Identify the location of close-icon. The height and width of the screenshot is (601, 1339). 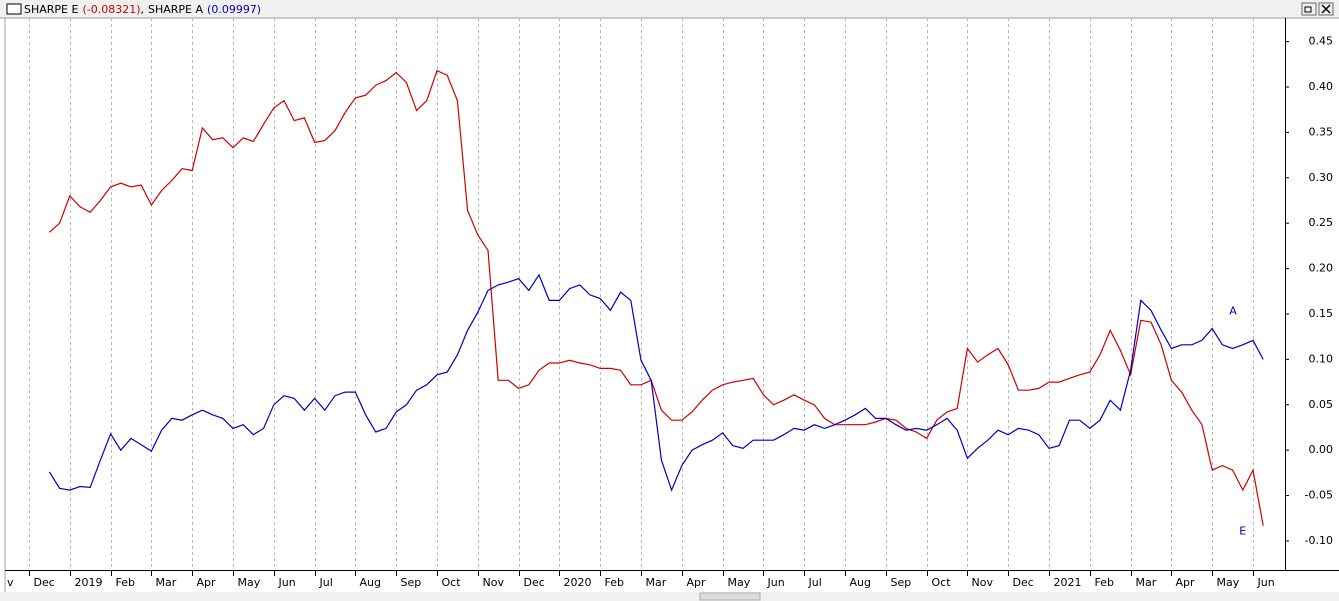
(1326, 9).